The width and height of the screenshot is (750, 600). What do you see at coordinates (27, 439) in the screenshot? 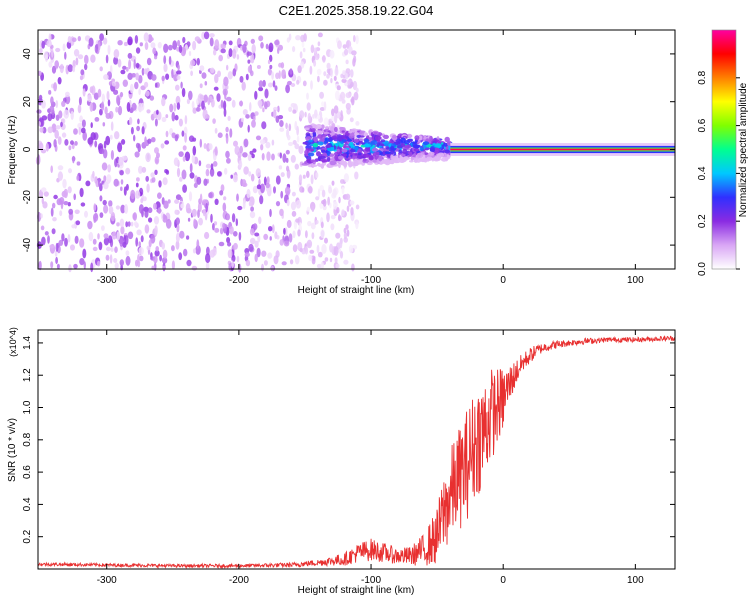
I see `y-tick-label: 0.8` at bounding box center [27, 439].